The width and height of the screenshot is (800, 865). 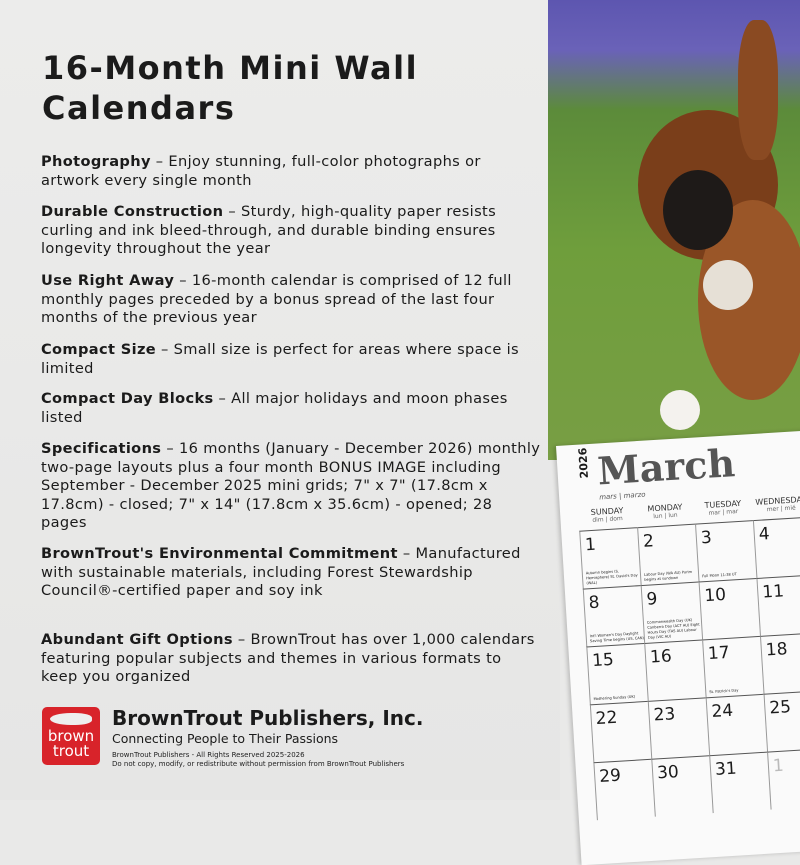 What do you see at coordinates (722, 711) in the screenshot?
I see `day-number: 24` at bounding box center [722, 711].